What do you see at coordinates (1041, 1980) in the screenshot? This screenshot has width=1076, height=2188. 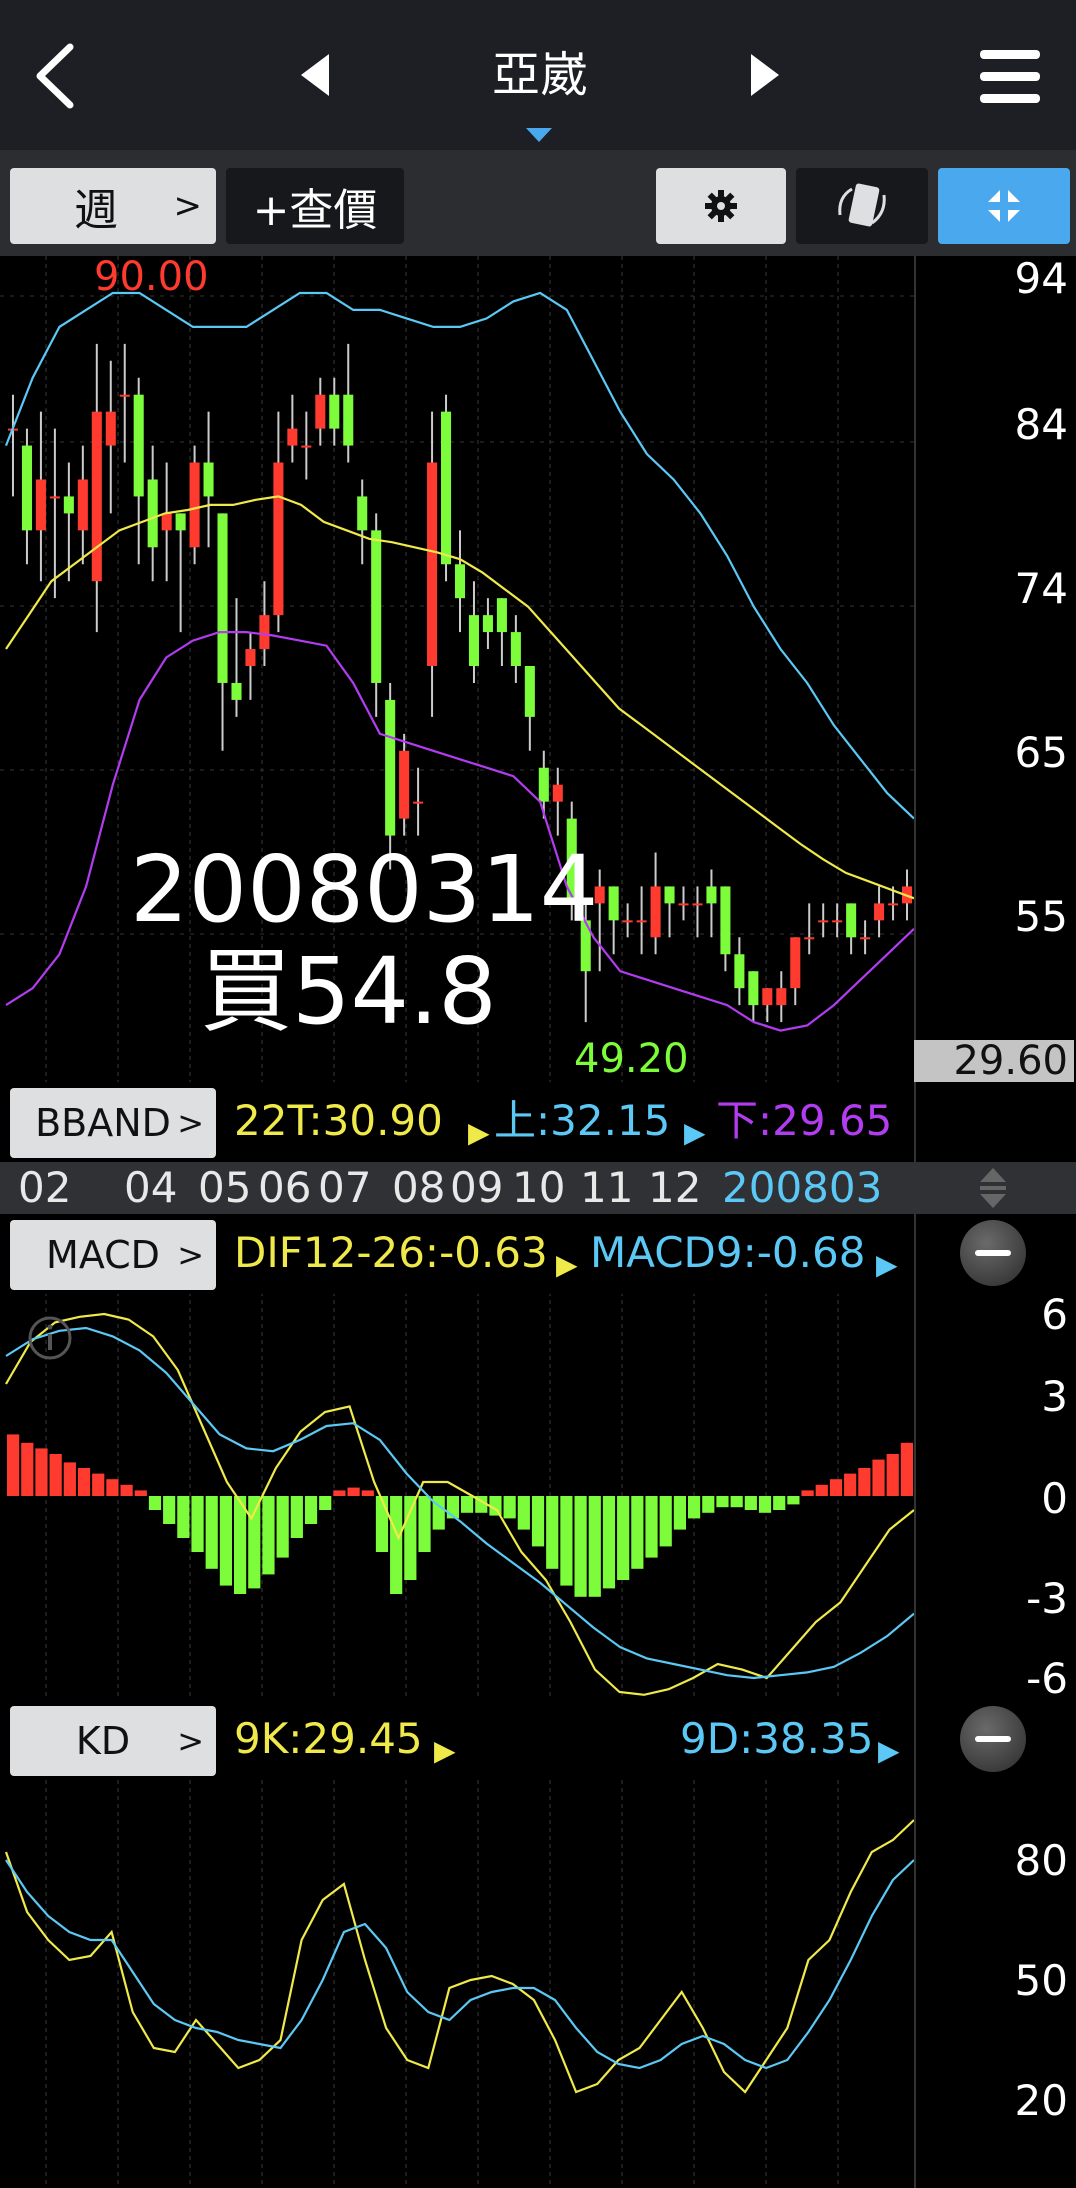 I see `kd-tick-label: 50` at bounding box center [1041, 1980].